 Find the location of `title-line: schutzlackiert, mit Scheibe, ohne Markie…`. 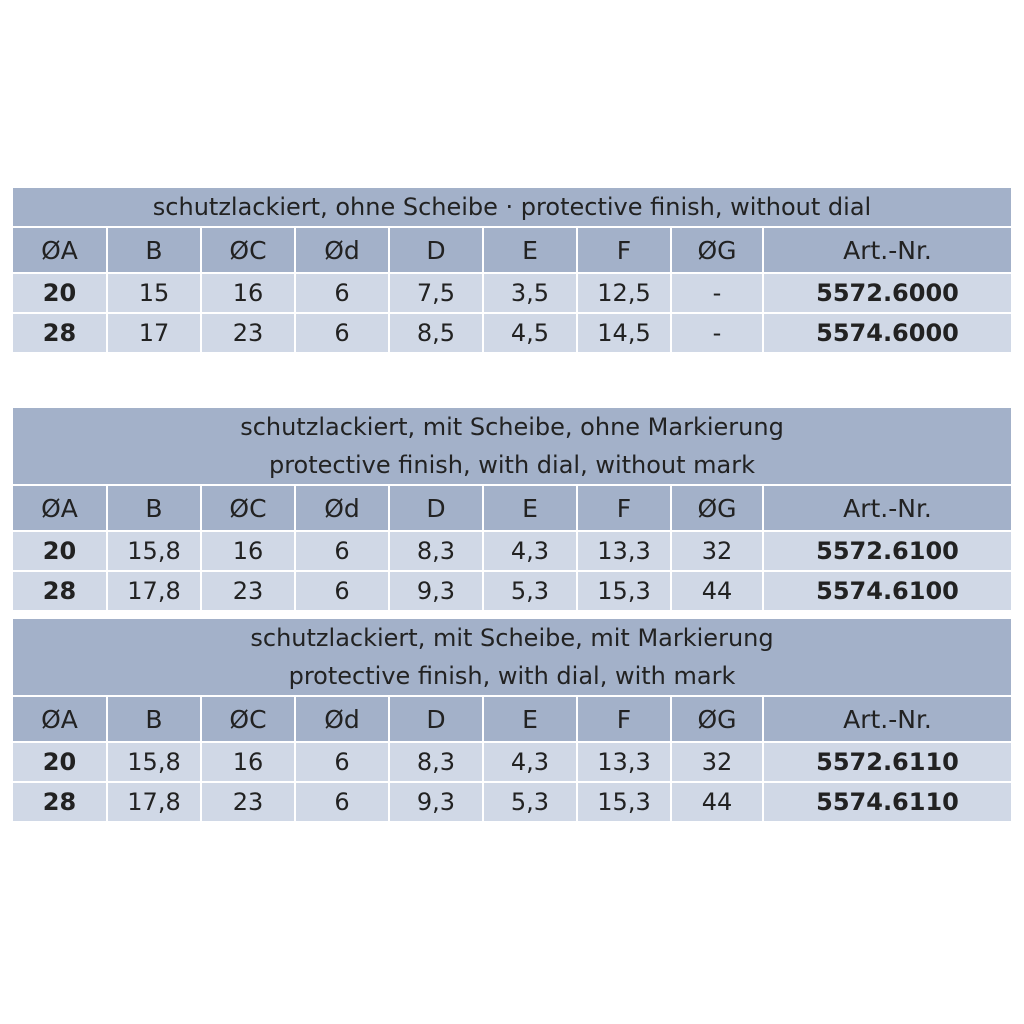

title-line: schutzlackiert, mit Scheibe, ohne Markie… is located at coordinates (512, 427).